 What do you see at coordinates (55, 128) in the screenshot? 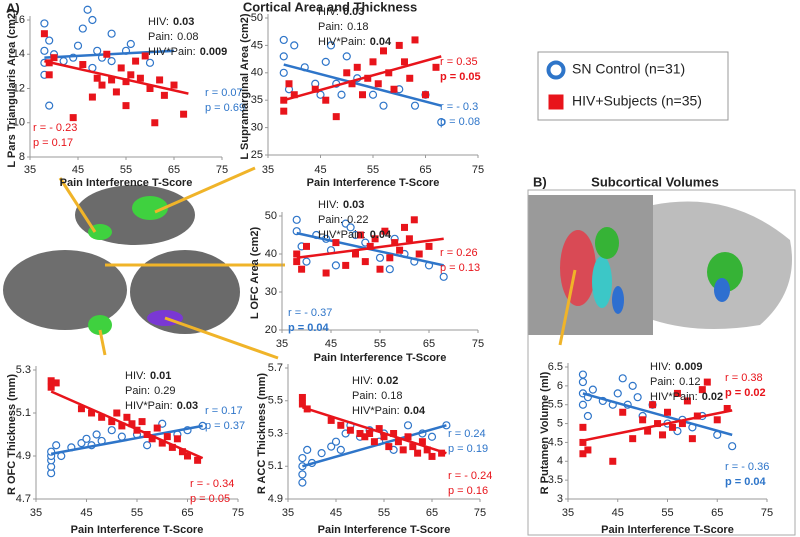
I see `correlation-stat: r = - 0.23` at bounding box center [55, 128].